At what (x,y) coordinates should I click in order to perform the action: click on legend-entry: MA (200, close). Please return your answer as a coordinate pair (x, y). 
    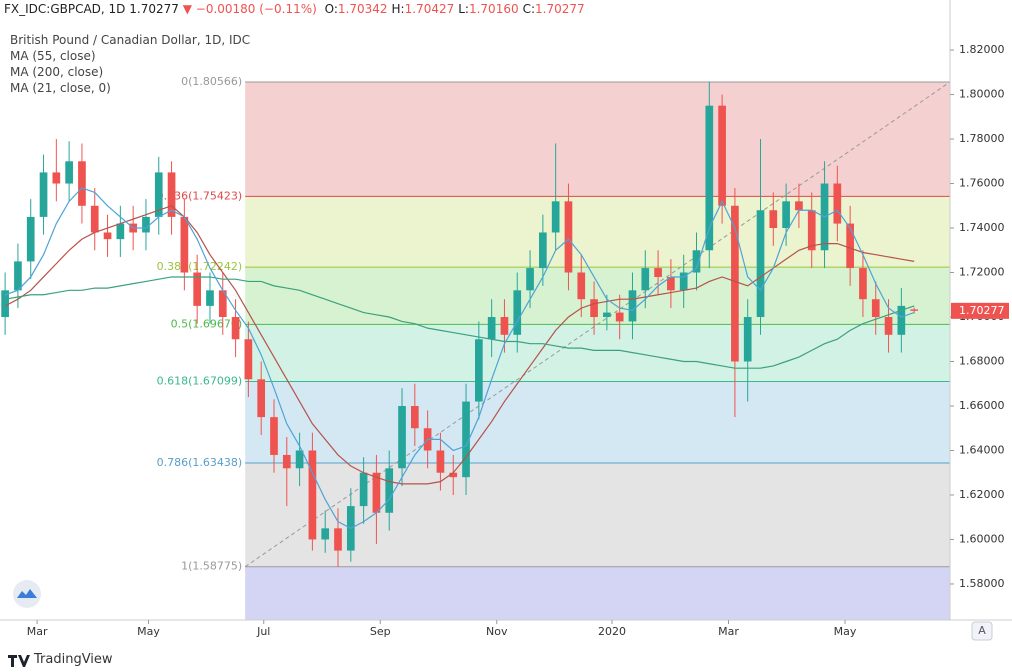
    Looking at the image, I should click on (57, 72).